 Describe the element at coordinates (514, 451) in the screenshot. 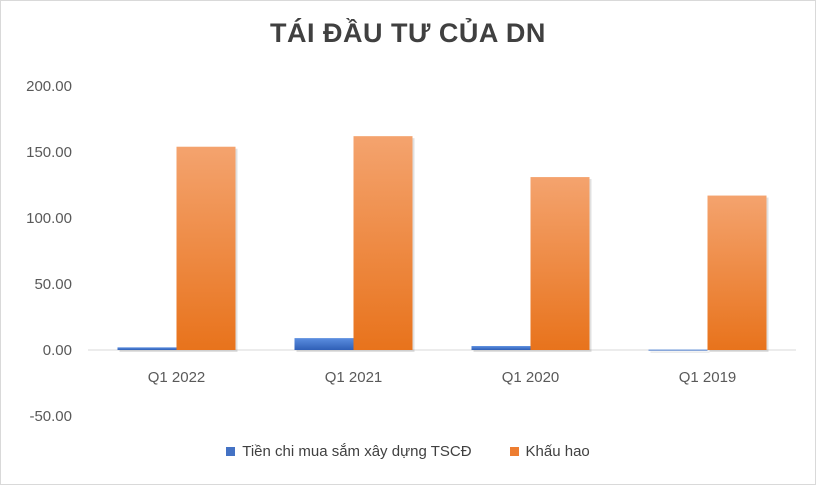

I see `legend-swatch-depreciation` at that location.